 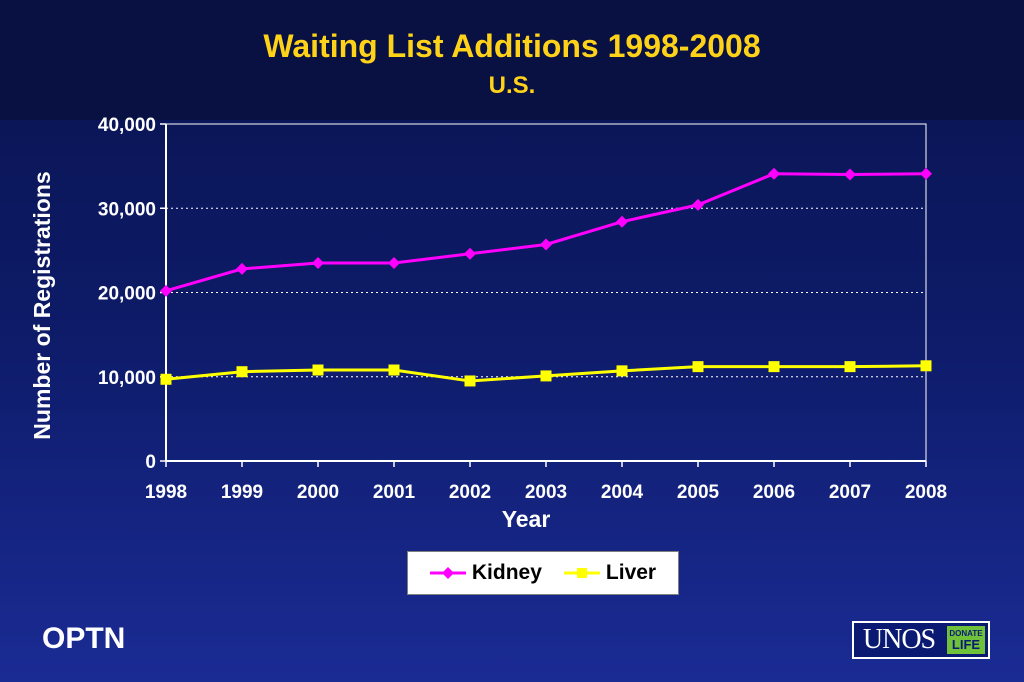 I want to click on point-liver-2004, so click(x=622, y=371).